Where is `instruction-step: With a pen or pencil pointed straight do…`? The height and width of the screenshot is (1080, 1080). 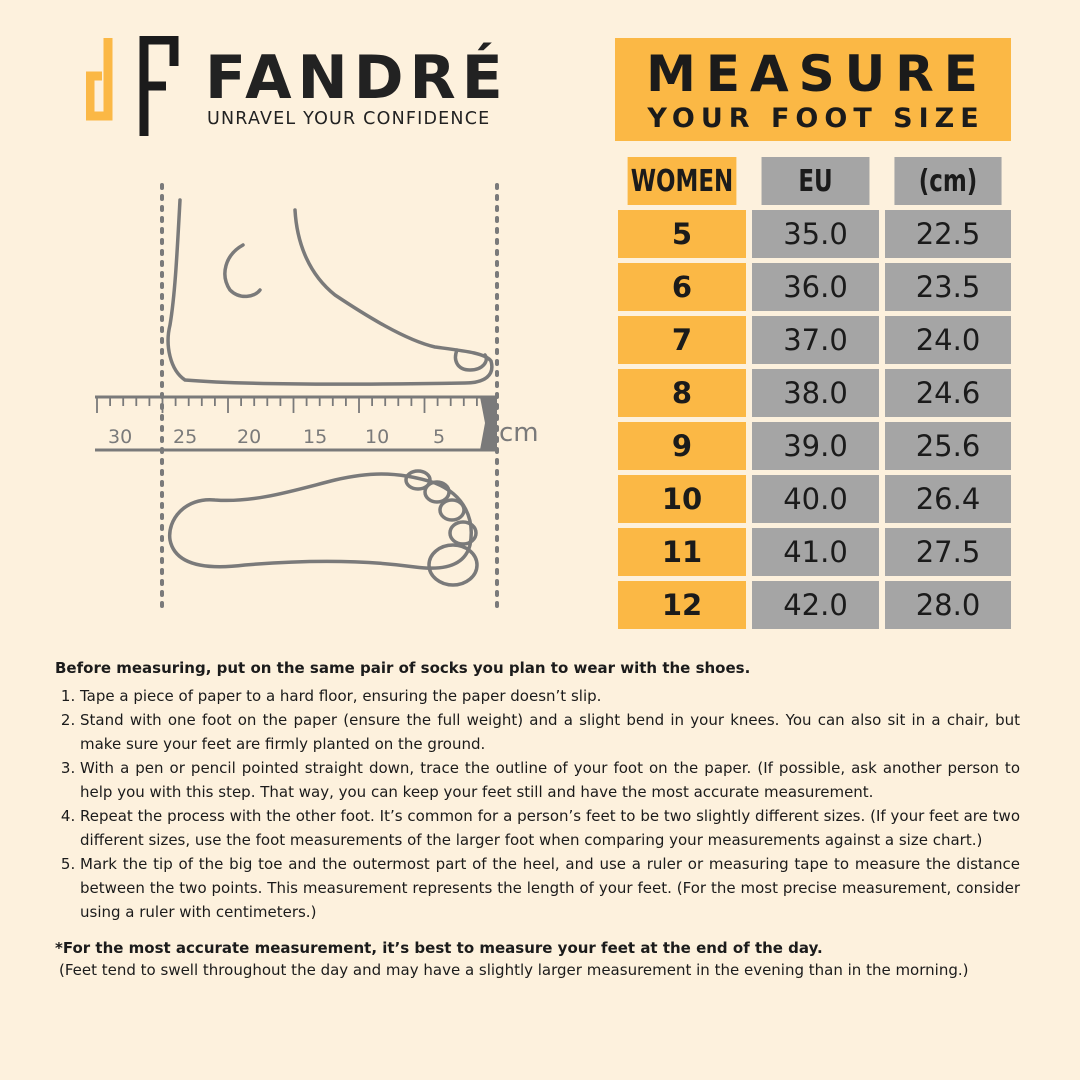 instruction-step: With a pen or pencil pointed straight do… is located at coordinates (550, 780).